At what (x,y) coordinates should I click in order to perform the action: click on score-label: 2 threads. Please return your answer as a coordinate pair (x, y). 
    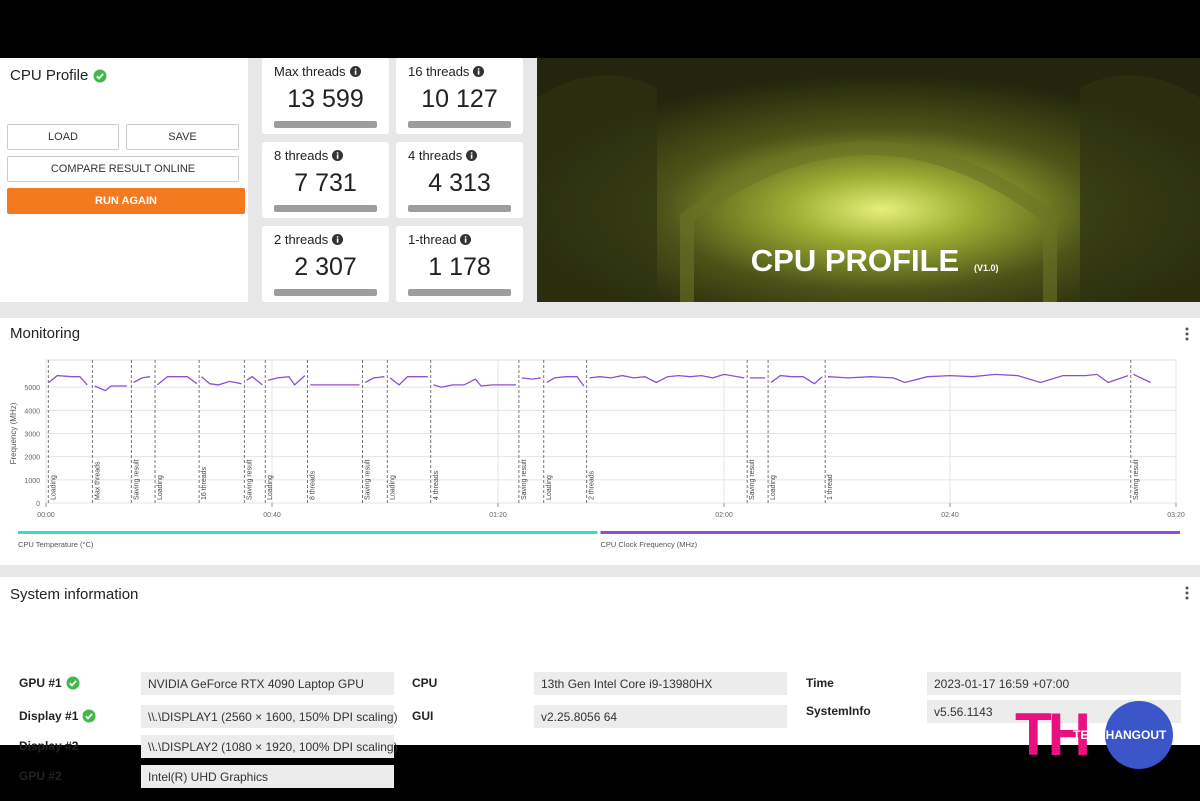
    Looking at the image, I should click on (309, 239).